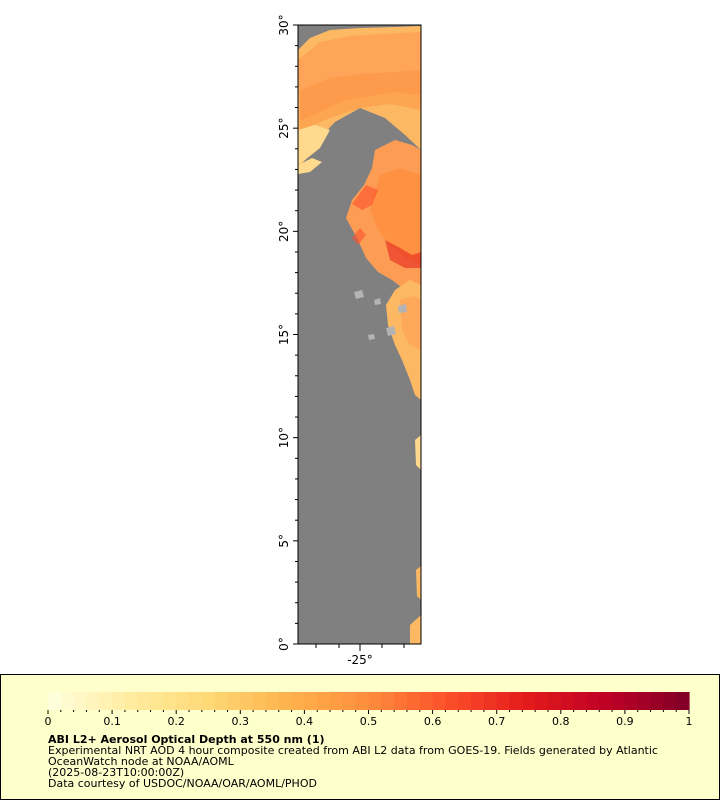 The image size is (720, 800). I want to click on colorbar-tick-label: 0.2, so click(176, 721).